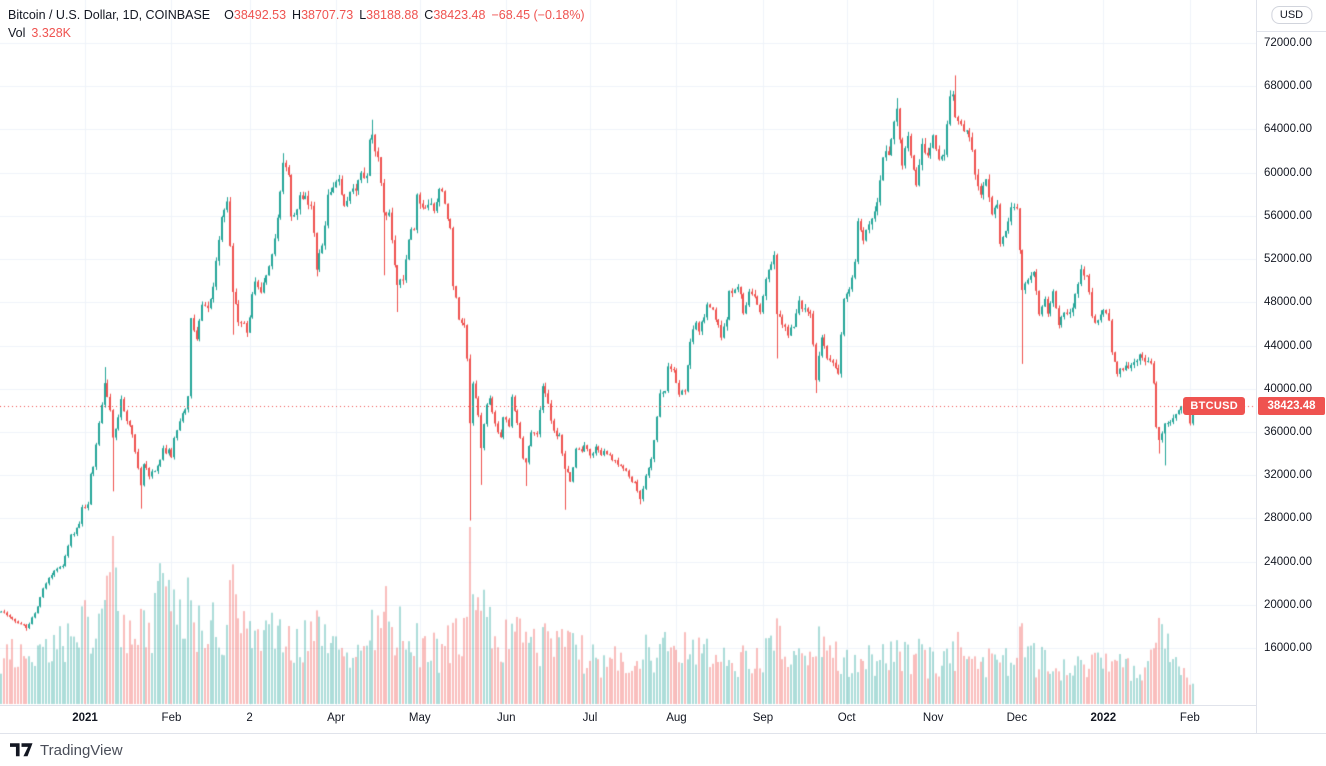  Describe the element at coordinates (419, 718) in the screenshot. I see `time-tick-label: May` at that location.